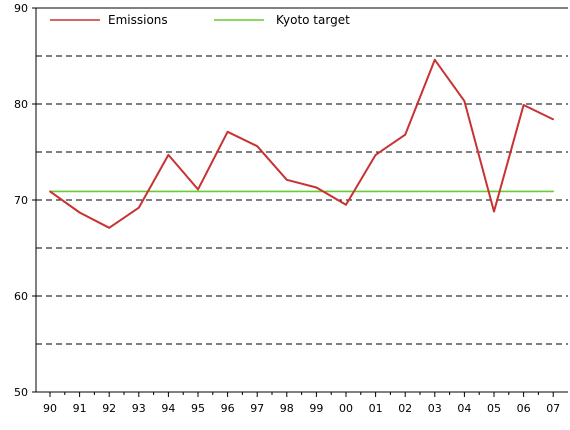 This screenshot has width=570, height=430. What do you see at coordinates (257, 408) in the screenshot?
I see `x-tick-label: 97` at bounding box center [257, 408].